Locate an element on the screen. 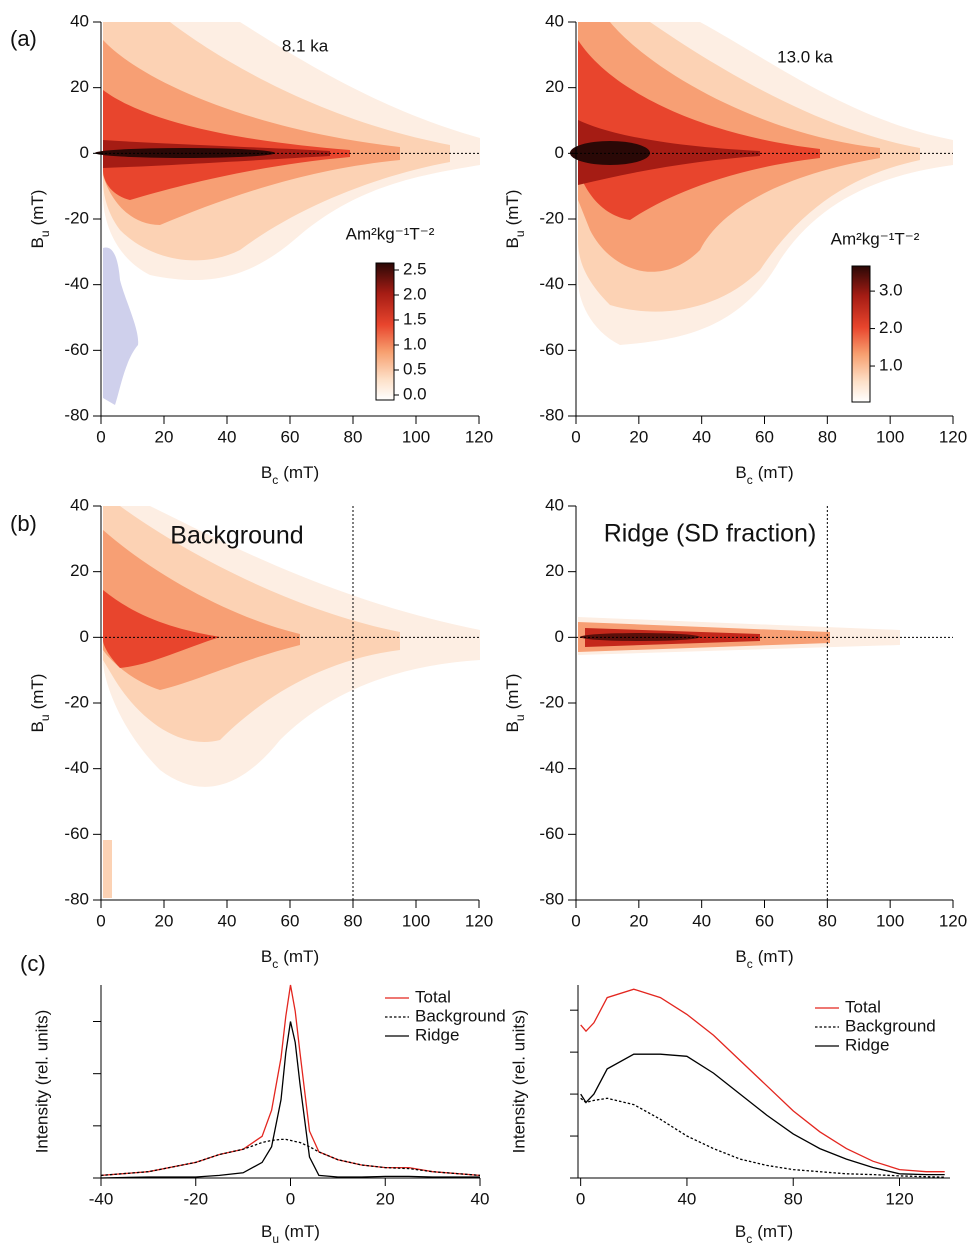  x-tick-label: -40 is located at coordinates (101, 1198).